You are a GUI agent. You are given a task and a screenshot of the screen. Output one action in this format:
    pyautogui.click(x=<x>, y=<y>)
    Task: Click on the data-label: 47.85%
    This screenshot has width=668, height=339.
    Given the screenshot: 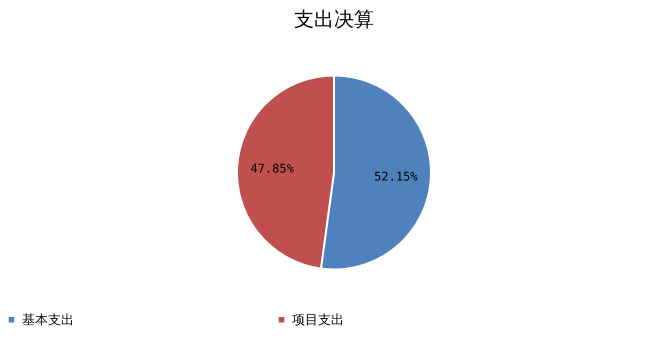 What is the action you would take?
    pyautogui.click(x=272, y=168)
    